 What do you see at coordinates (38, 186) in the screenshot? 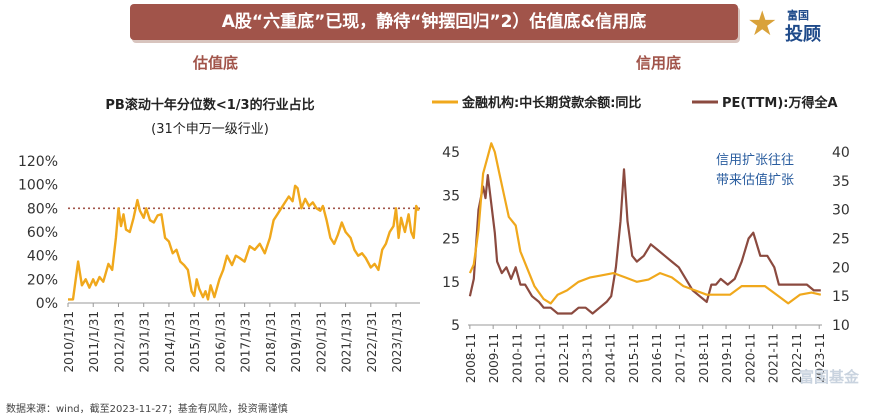
I see `left-y-tick-label: 100%` at bounding box center [38, 186].